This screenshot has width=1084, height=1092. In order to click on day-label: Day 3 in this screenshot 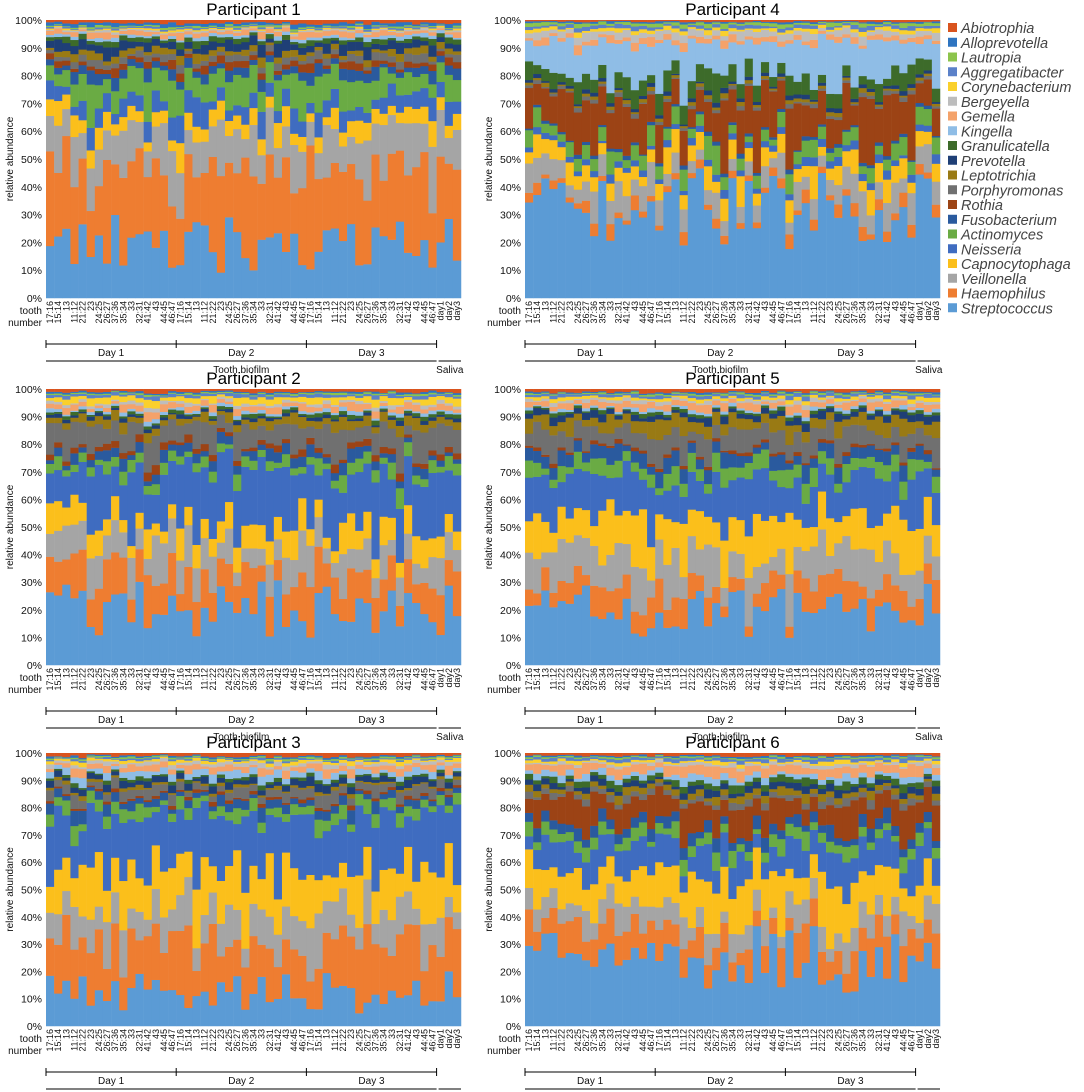, I will do `click(850, 720)`.